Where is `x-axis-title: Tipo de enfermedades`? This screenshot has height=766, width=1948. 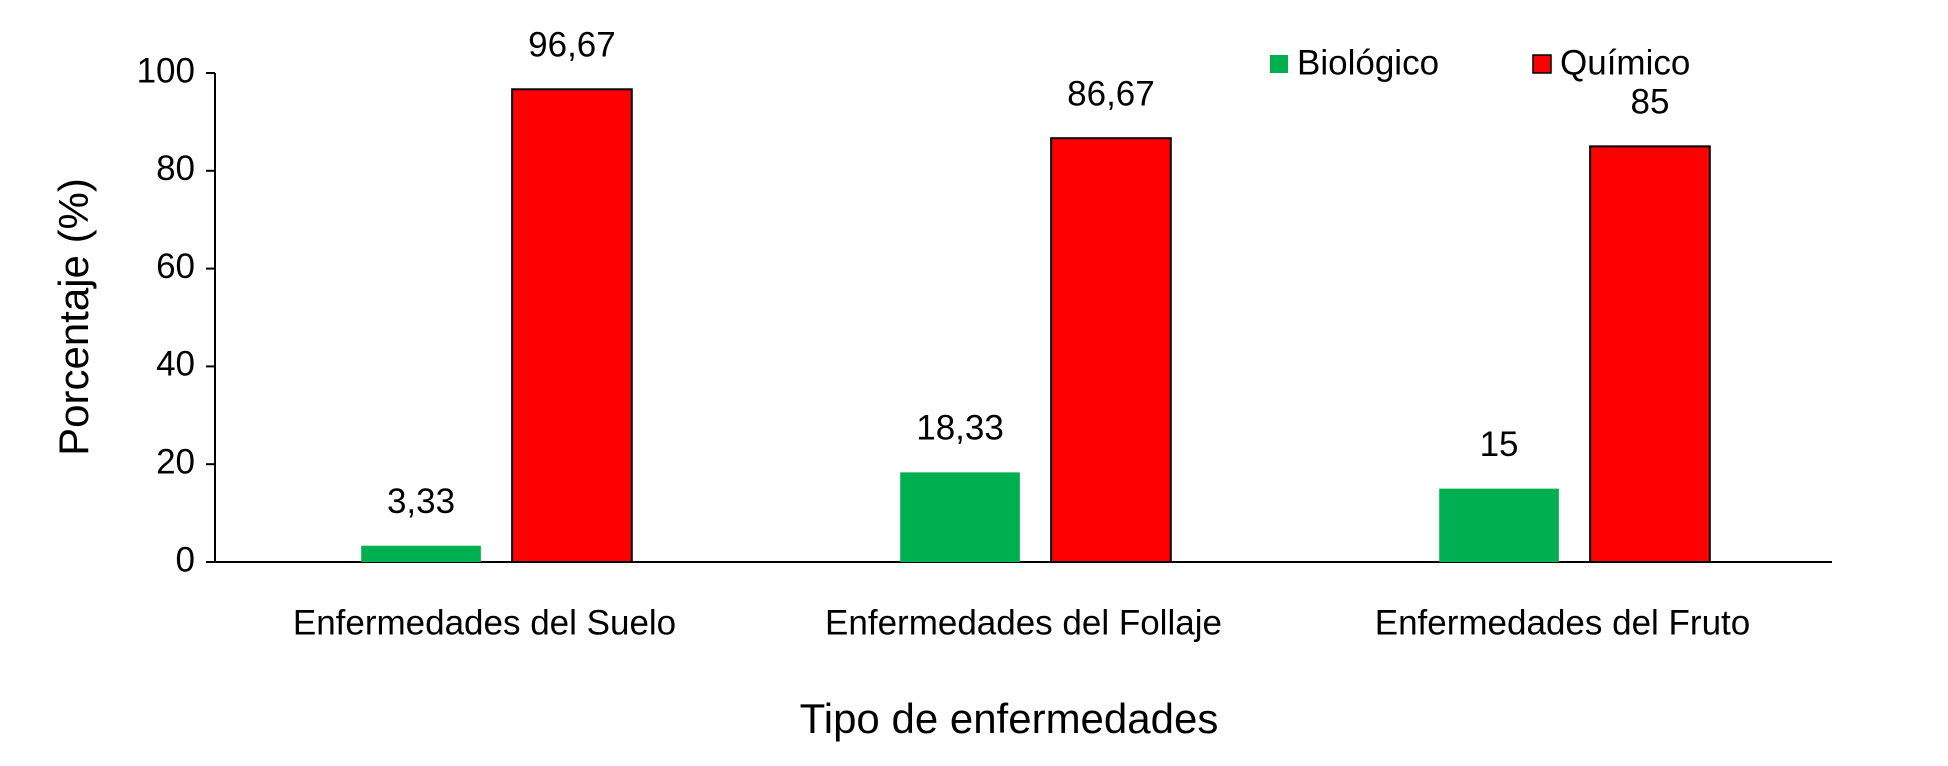
x-axis-title: Tipo de enfermedades is located at coordinates (1009, 718).